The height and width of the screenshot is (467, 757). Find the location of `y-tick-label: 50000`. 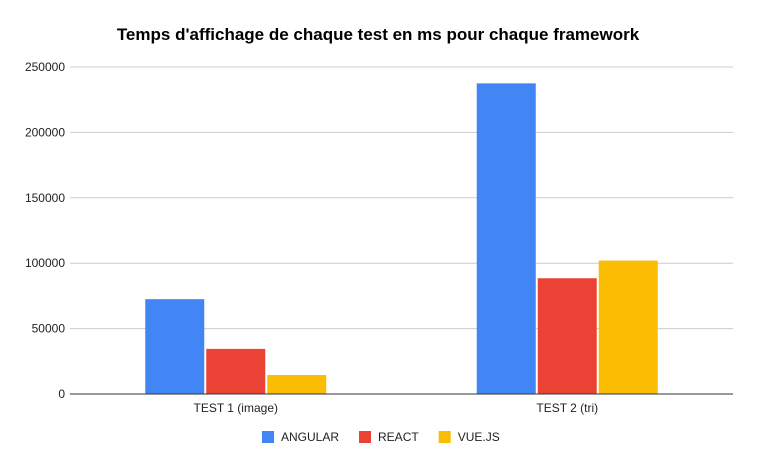

y-tick-label: 50000 is located at coordinates (49, 329).